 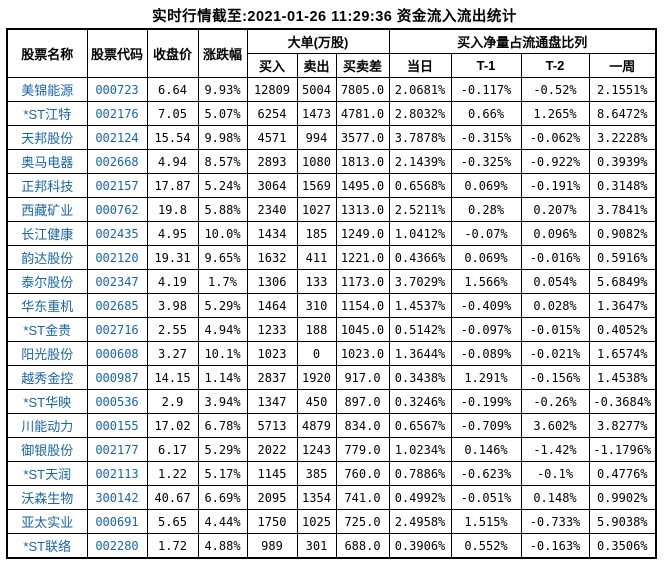 I want to click on cell-stock-name: *ST江特, so click(x=47, y=113).